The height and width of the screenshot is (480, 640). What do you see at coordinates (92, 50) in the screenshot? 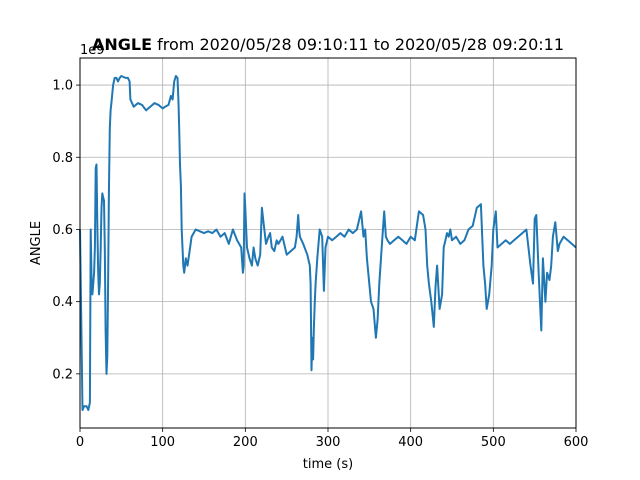
I see `y-offset-text: 1e9` at bounding box center [92, 50].